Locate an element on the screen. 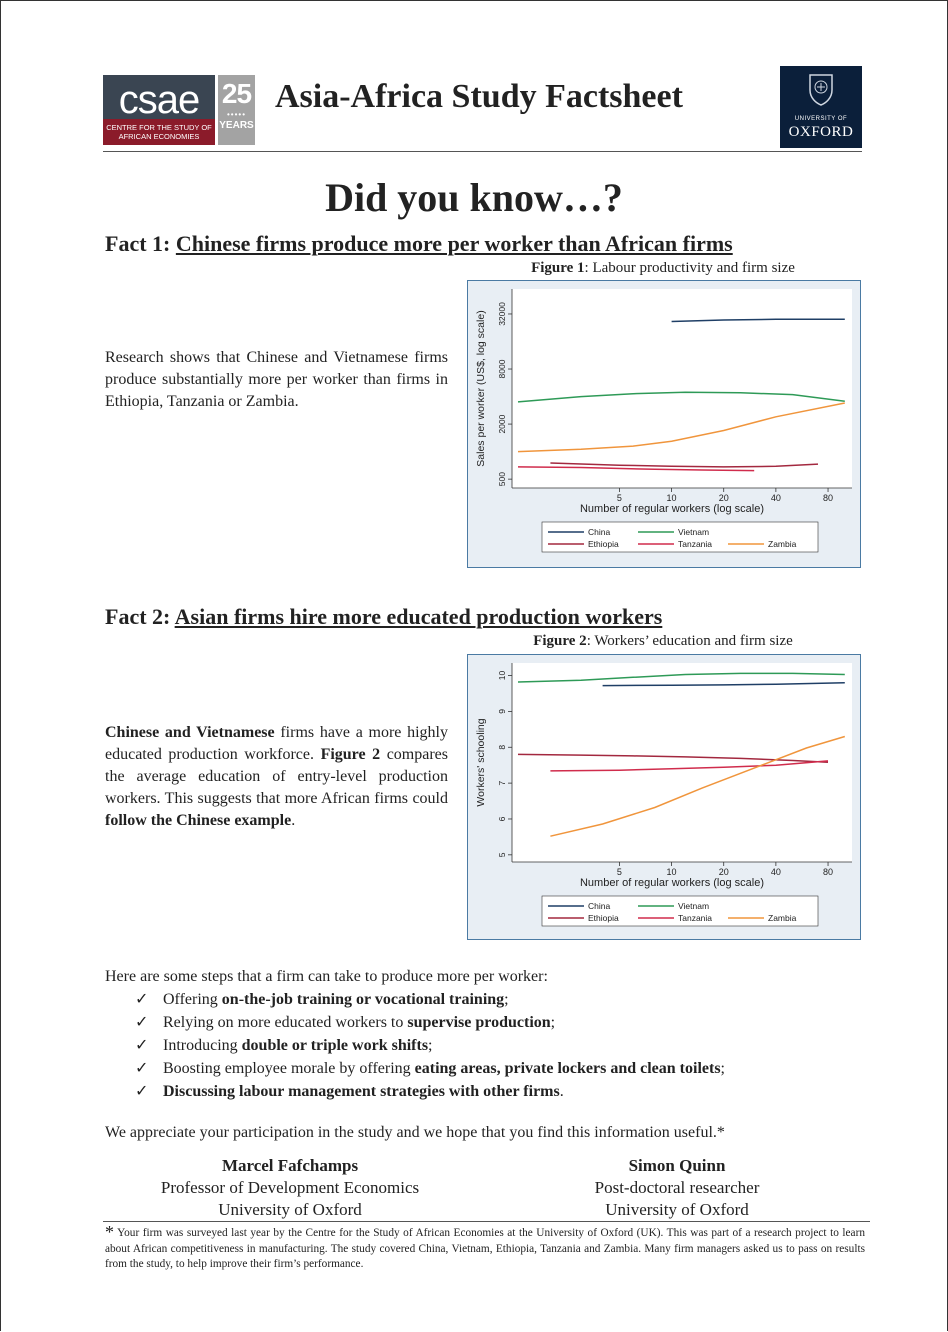 The height and width of the screenshot is (1332, 948). y-tick-label: 5 is located at coordinates (502, 854).